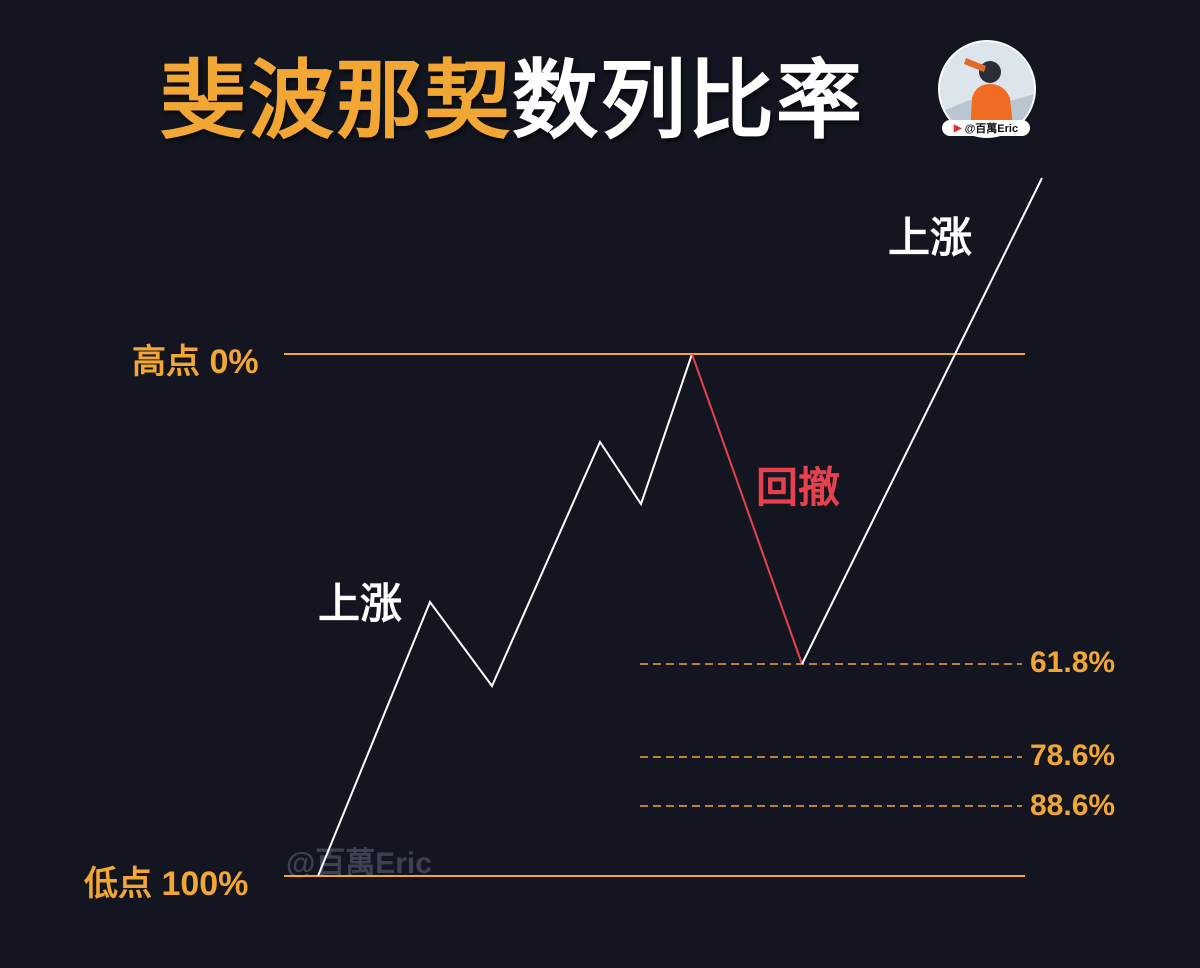 This screenshot has height=968, width=1200. Describe the element at coordinates (922, 421) in the screenshot. I see `continuation-path` at that location.